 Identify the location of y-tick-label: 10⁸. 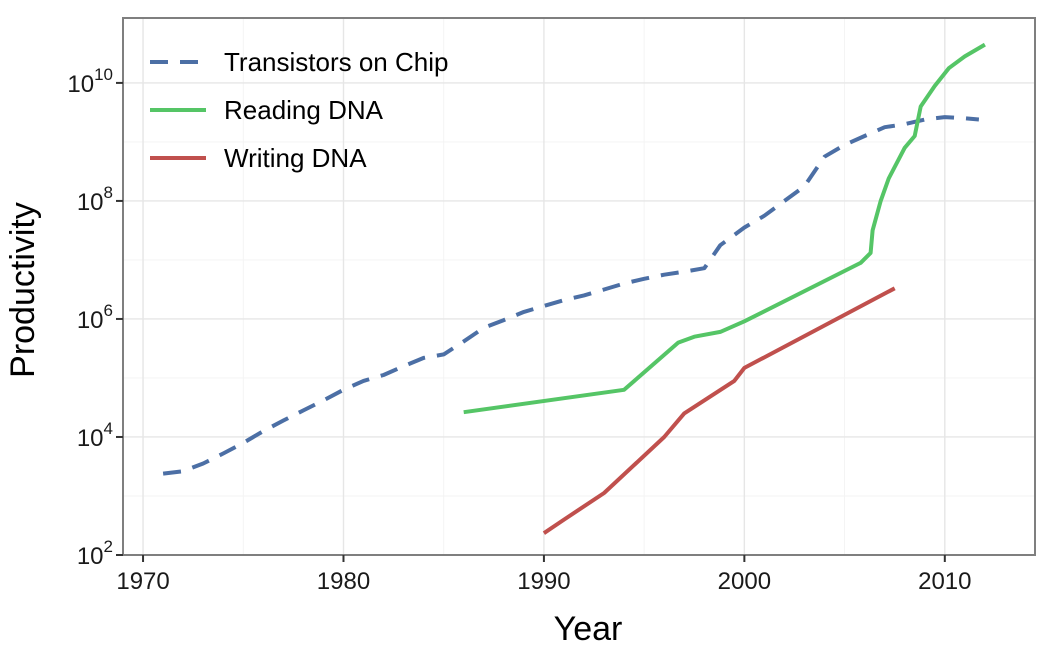
(95, 199).